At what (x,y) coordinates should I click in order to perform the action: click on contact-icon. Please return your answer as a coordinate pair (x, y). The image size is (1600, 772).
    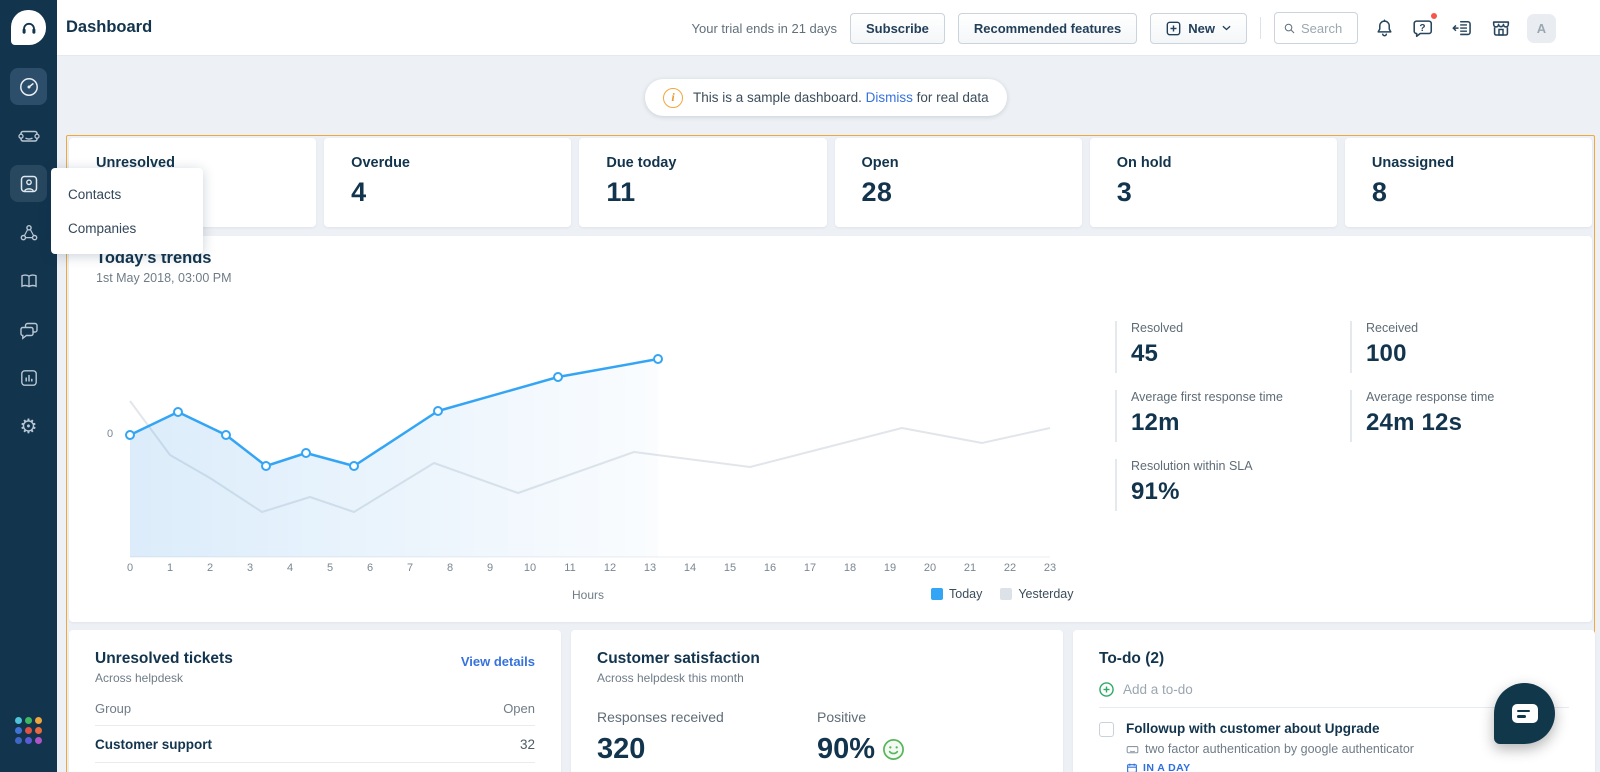
    Looking at the image, I should click on (28, 183).